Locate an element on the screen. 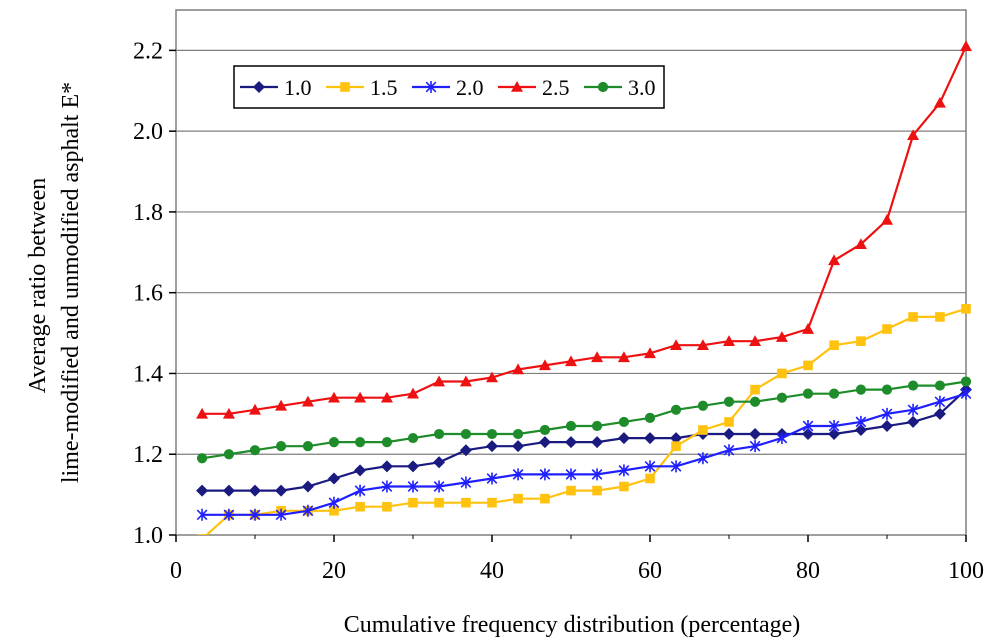  x-tick-label: 80 is located at coordinates (808, 571).